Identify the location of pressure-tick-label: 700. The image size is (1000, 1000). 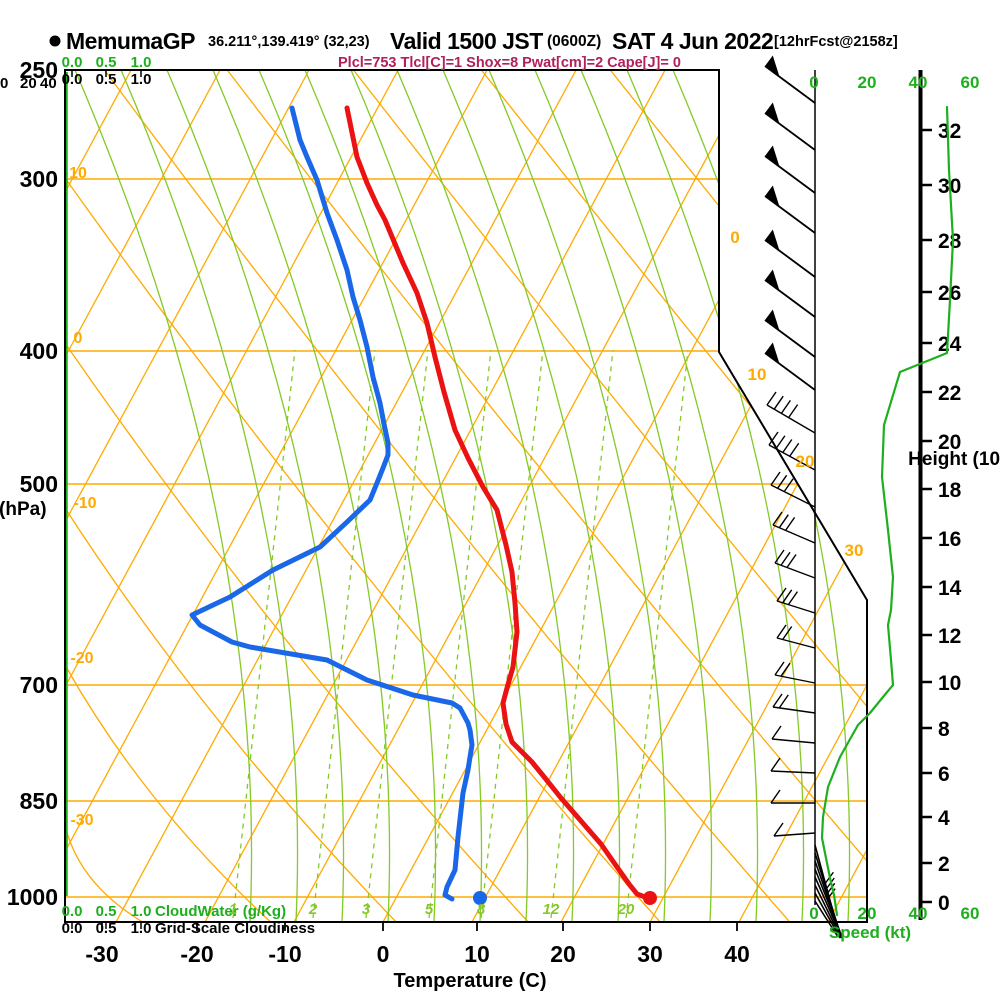
(39, 685).